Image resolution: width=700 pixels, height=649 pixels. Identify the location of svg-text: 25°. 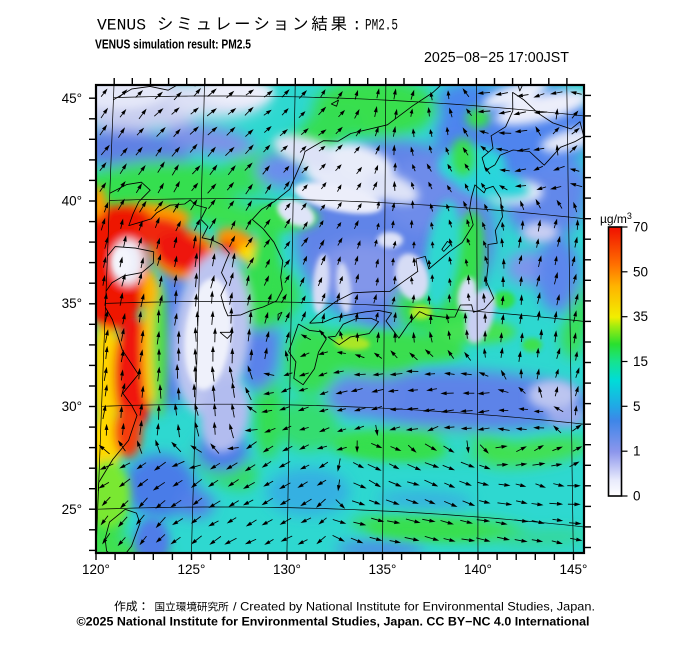
(72, 509).